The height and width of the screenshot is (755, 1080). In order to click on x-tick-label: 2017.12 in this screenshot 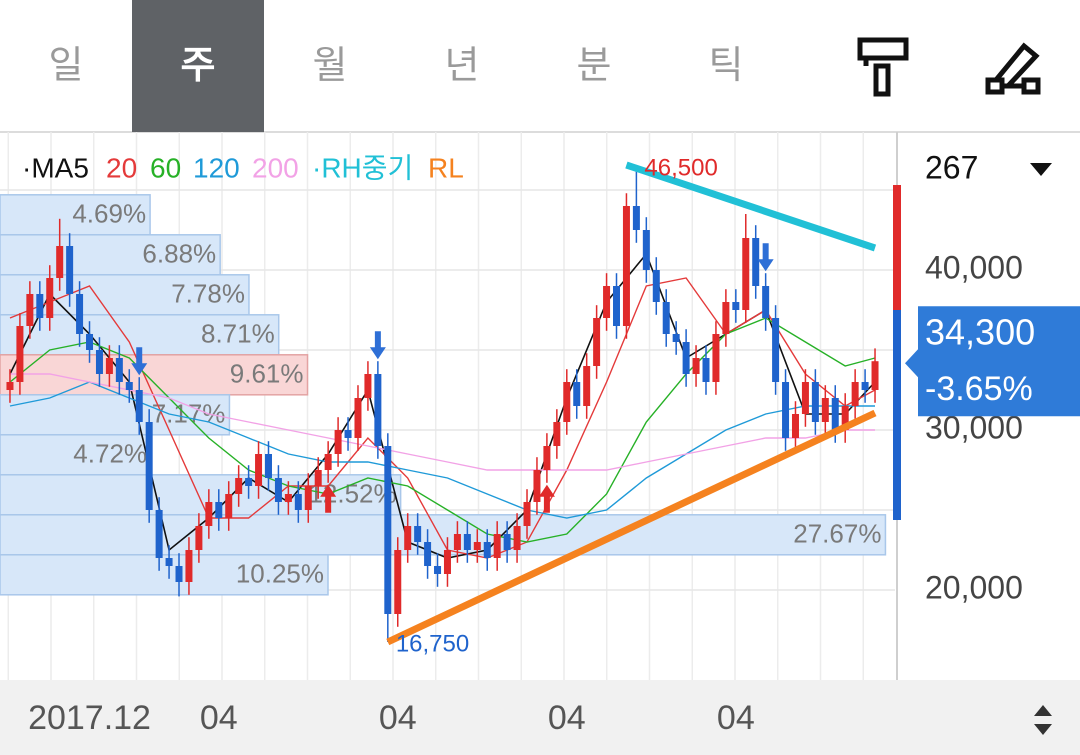, I will do `click(89, 718)`.